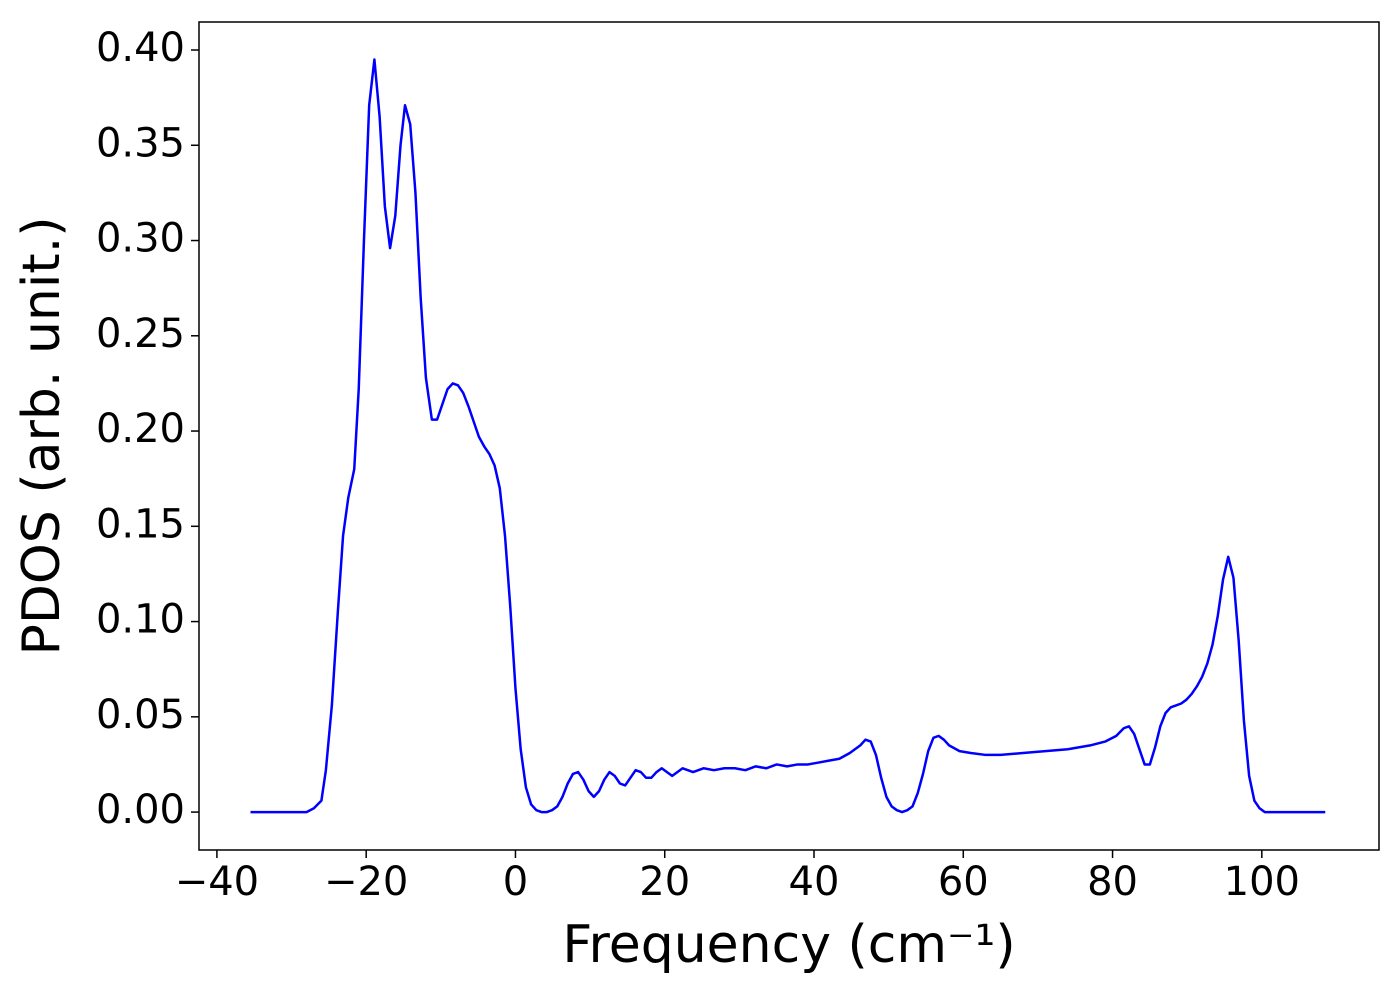 Image resolution: width=1400 pixels, height=1000 pixels. I want to click on x-tick-label: −40, so click(217, 882).